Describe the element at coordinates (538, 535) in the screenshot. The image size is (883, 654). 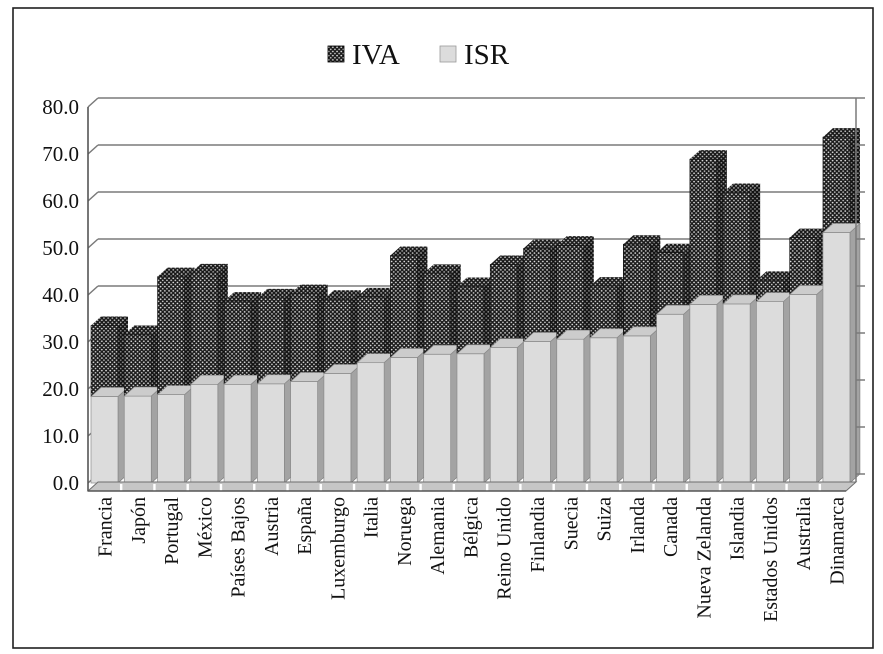
I see `x-category-label: Finlandia` at that location.